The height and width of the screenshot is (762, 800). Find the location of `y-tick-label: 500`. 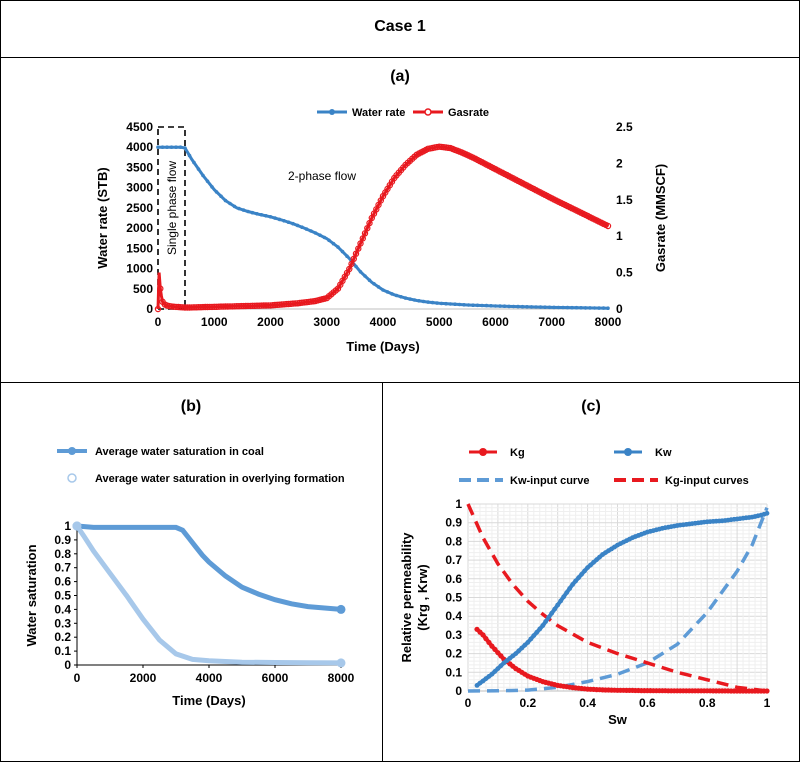

y-tick-label: 500 is located at coordinates (143, 289).